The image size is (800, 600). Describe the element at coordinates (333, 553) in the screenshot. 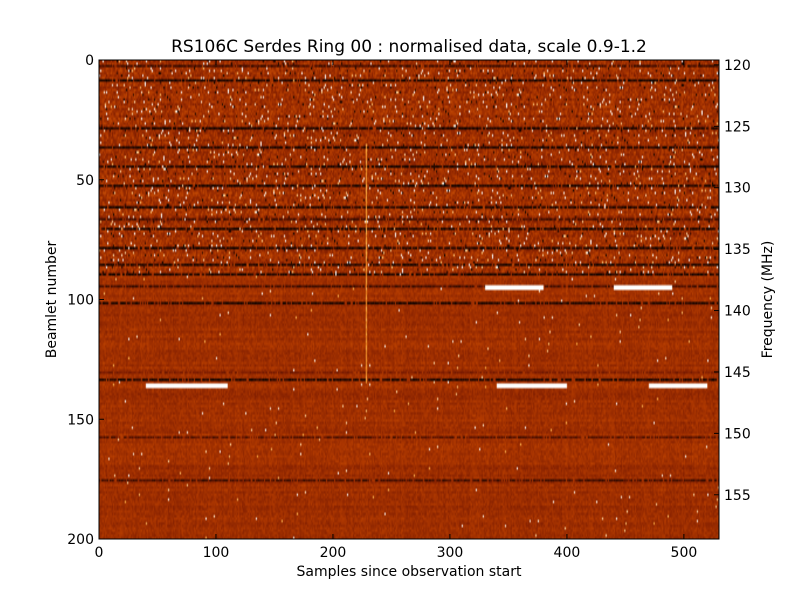

I see `x-tick-label: 200` at that location.